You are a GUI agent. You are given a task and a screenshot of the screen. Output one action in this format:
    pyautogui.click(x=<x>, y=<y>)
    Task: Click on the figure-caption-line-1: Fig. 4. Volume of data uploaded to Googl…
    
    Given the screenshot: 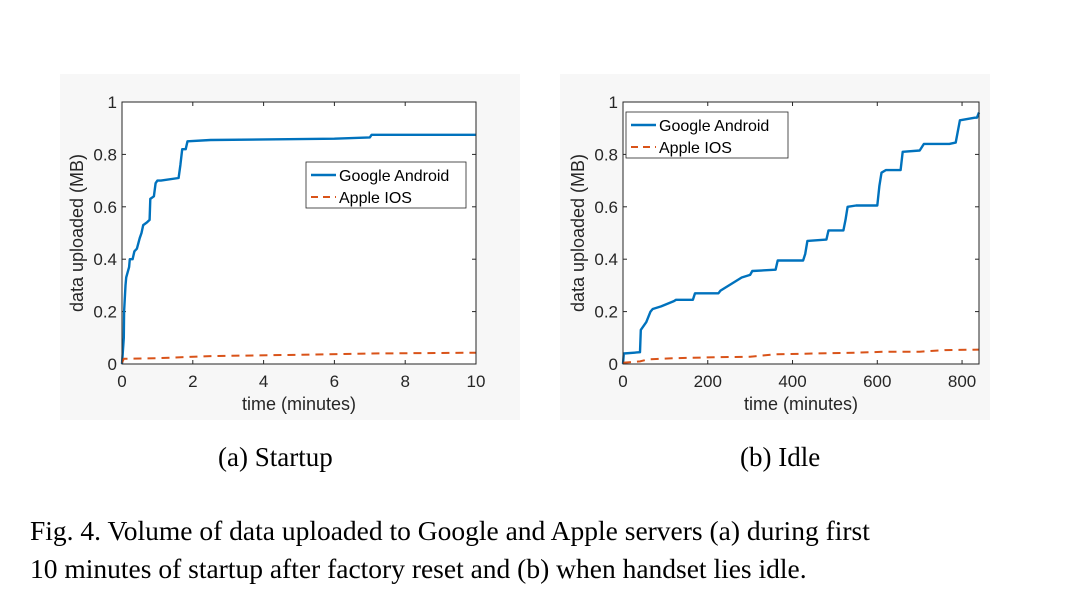 What is the action you would take?
    pyautogui.click(x=450, y=530)
    